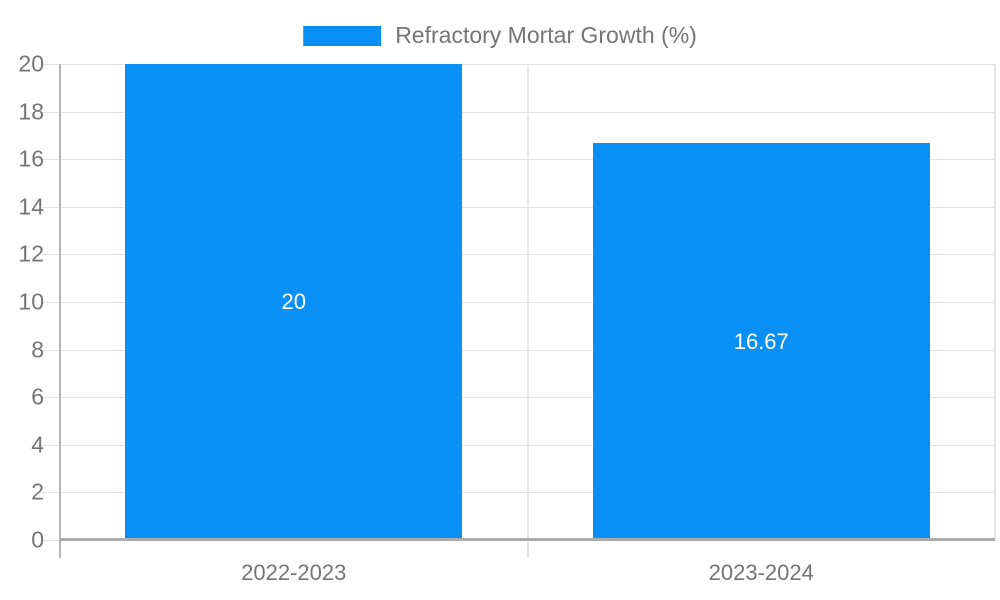 The image size is (1000, 600). What do you see at coordinates (294, 572) in the screenshot?
I see `x-axis-tick-label: 2022-2023` at bounding box center [294, 572].